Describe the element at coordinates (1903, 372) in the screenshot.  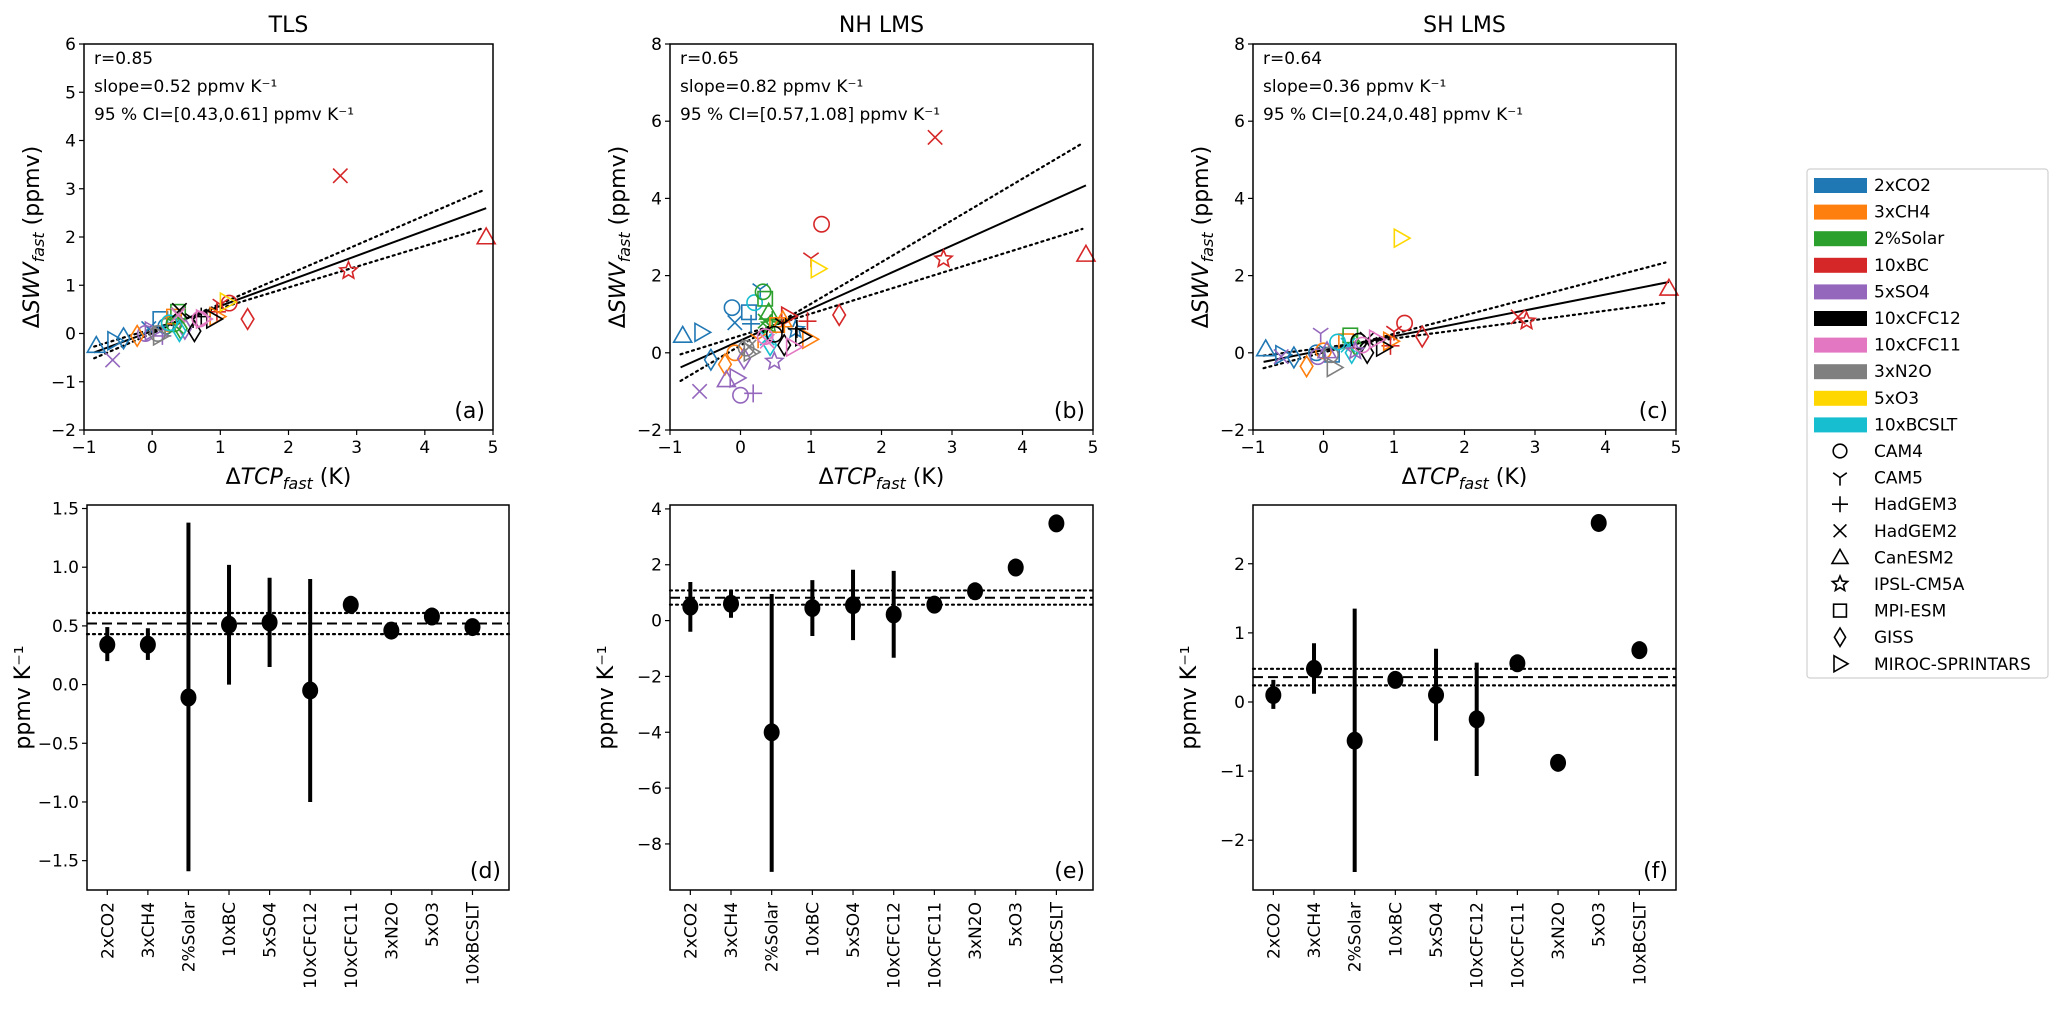
I see `legend-label: 3xN2O` at that location.